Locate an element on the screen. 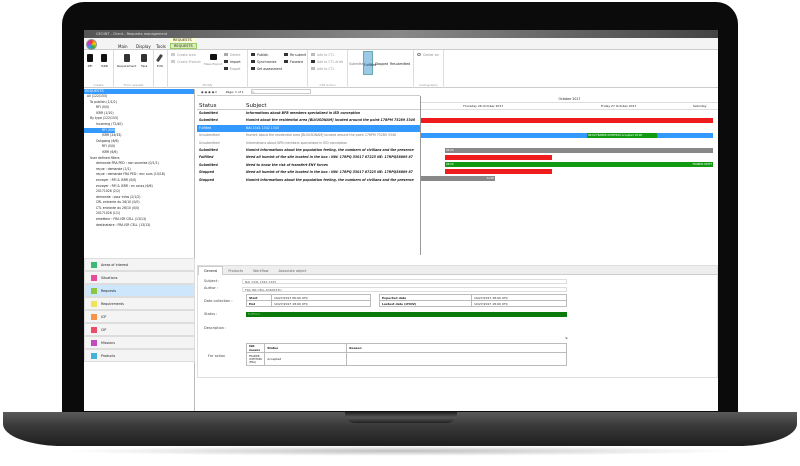 Image resolution: width=800 pixels, height=466 pixels. resubmit-button: Re submit is located at coordinates (295, 55).